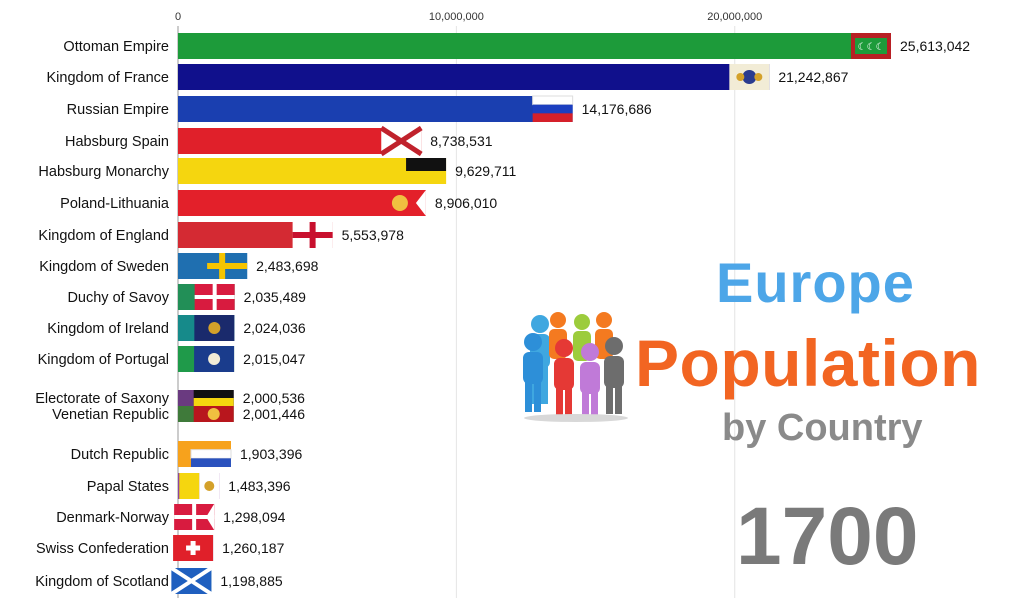  What do you see at coordinates (253, 548) in the screenshot?
I see `value-label: 1,260,187` at bounding box center [253, 548].